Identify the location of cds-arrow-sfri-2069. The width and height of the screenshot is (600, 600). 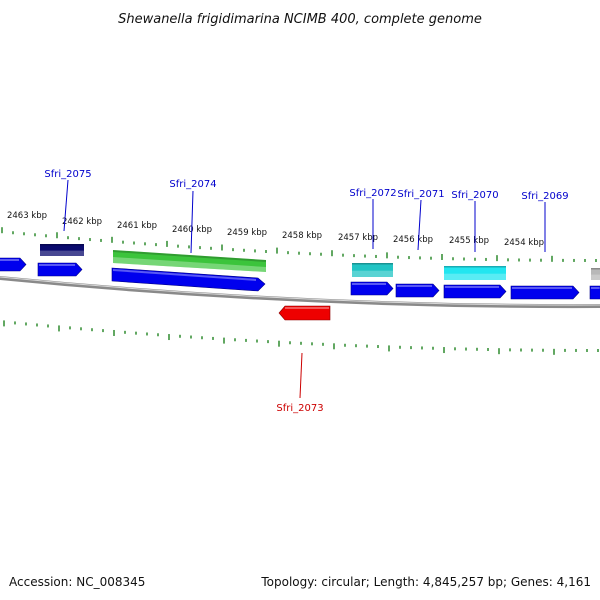
(545, 292).